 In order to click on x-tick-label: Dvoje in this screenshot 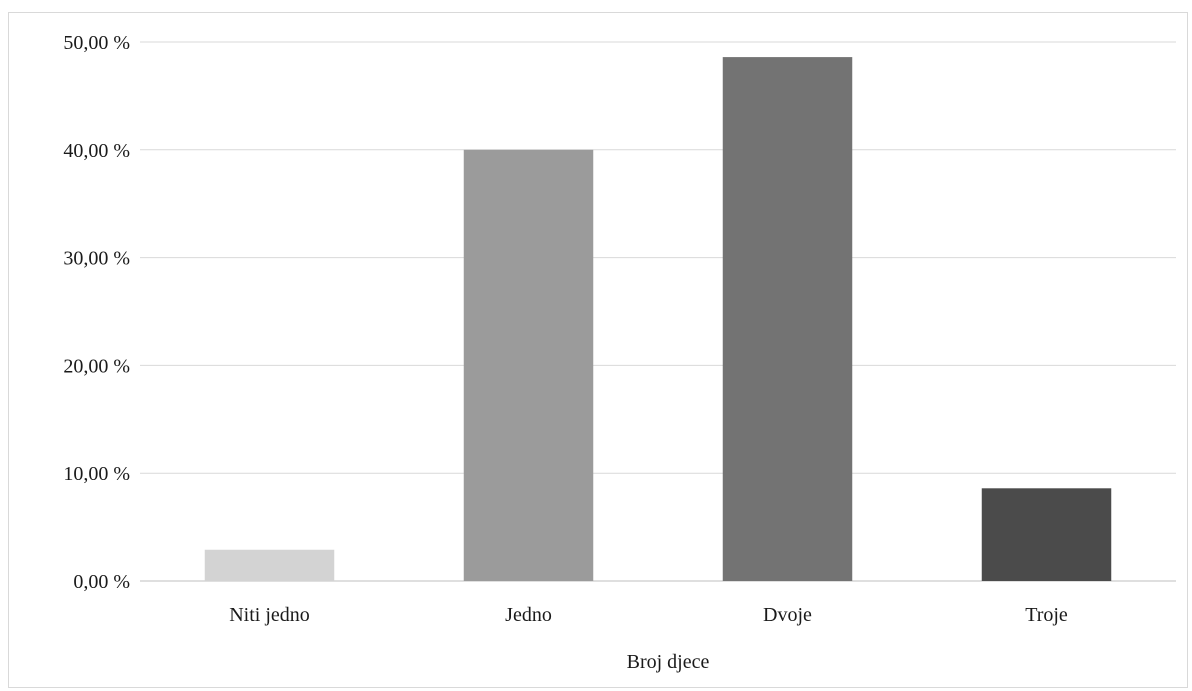, I will do `click(787, 615)`.